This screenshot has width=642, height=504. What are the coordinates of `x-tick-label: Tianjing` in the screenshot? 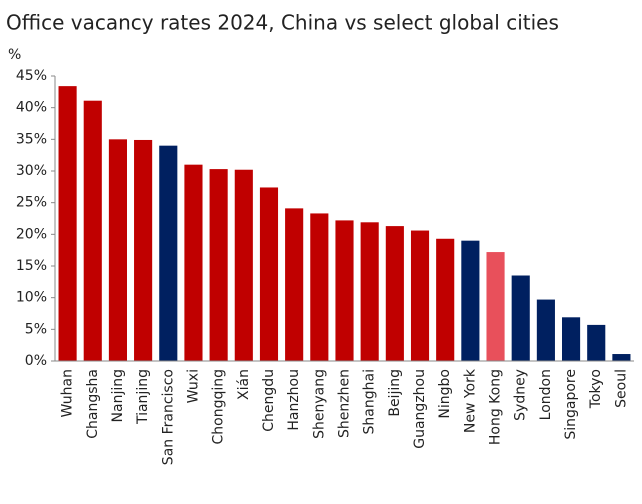 It's located at (143, 397).